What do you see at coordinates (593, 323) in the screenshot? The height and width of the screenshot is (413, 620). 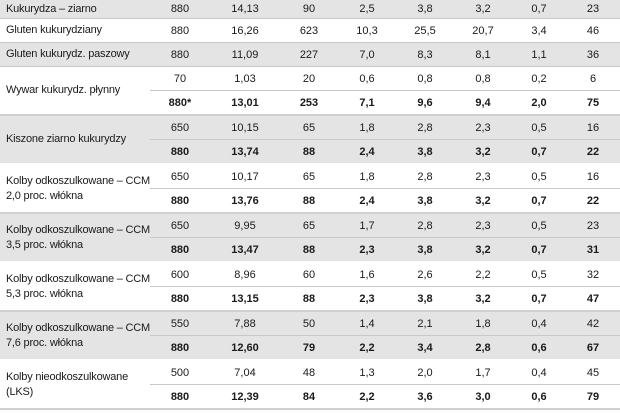 I see `value-cell: 42` at bounding box center [593, 323].